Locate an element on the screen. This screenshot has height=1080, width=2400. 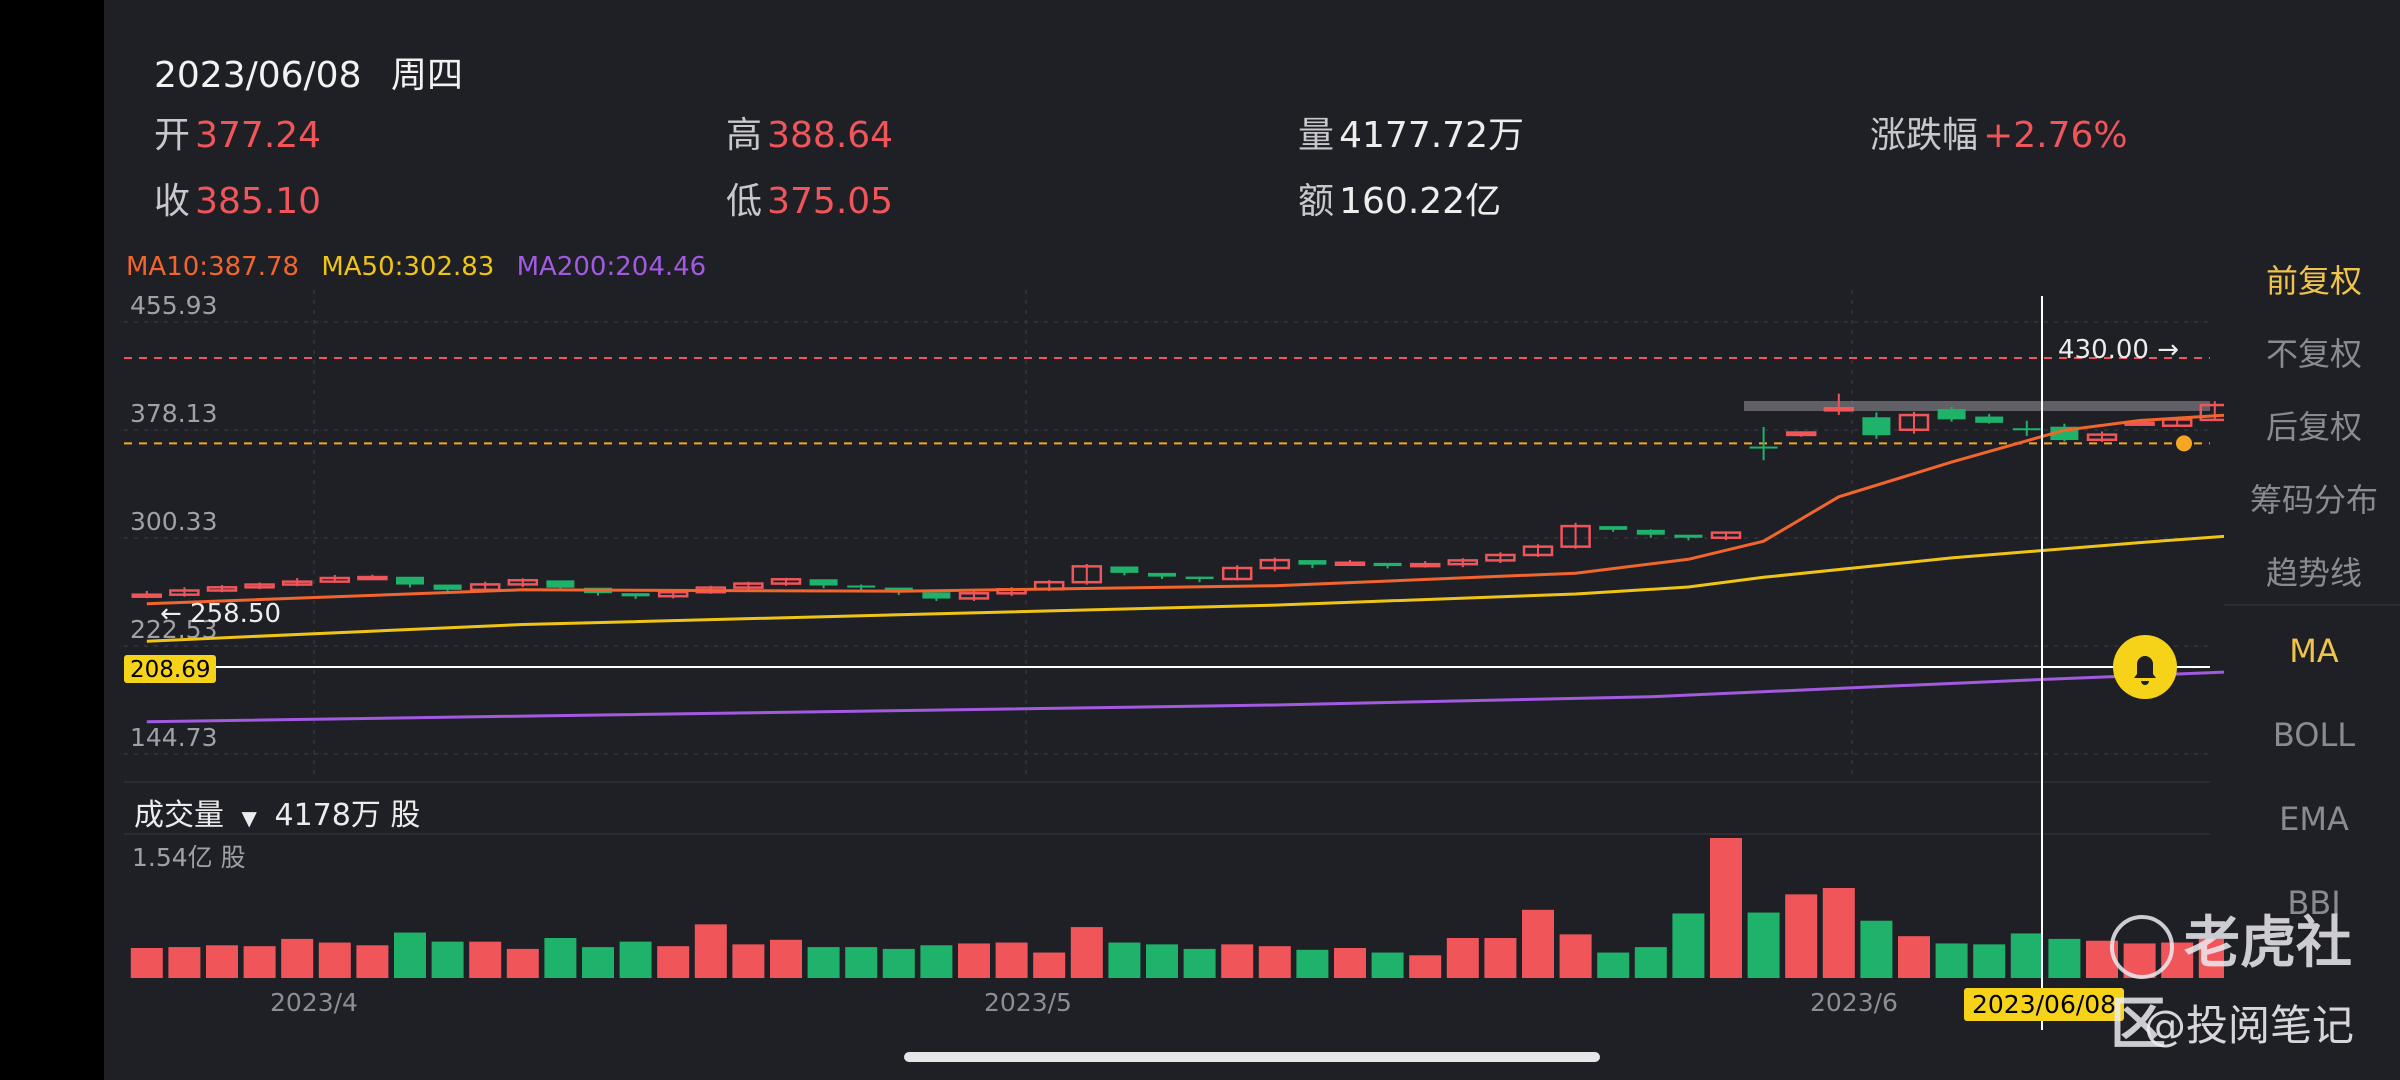
ma10-legend: MA10:387.78 is located at coordinates (213, 267).